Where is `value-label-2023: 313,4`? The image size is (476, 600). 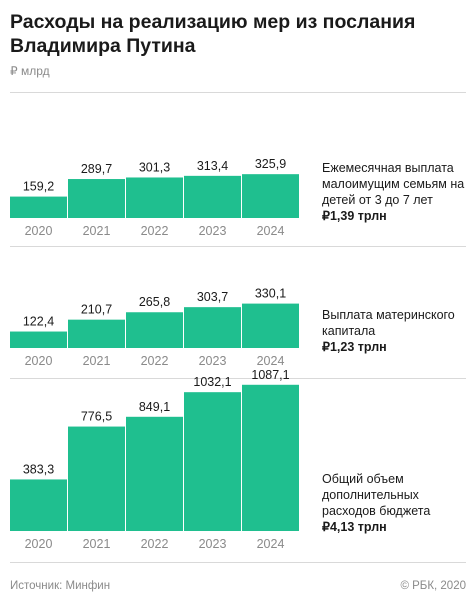 value-label-2023: 313,4 is located at coordinates (212, 166).